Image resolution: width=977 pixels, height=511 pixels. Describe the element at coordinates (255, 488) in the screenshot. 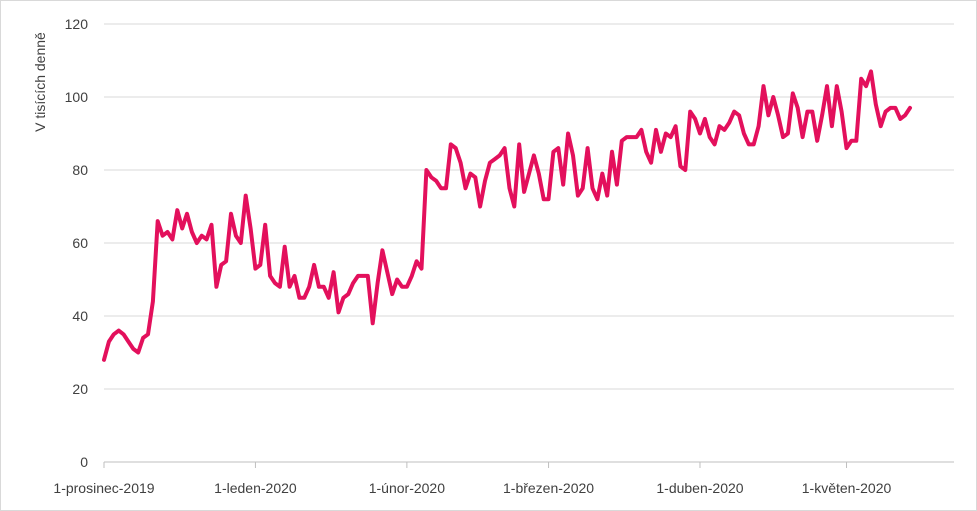

I see `x-tick-label: 1-leden-2020` at that location.